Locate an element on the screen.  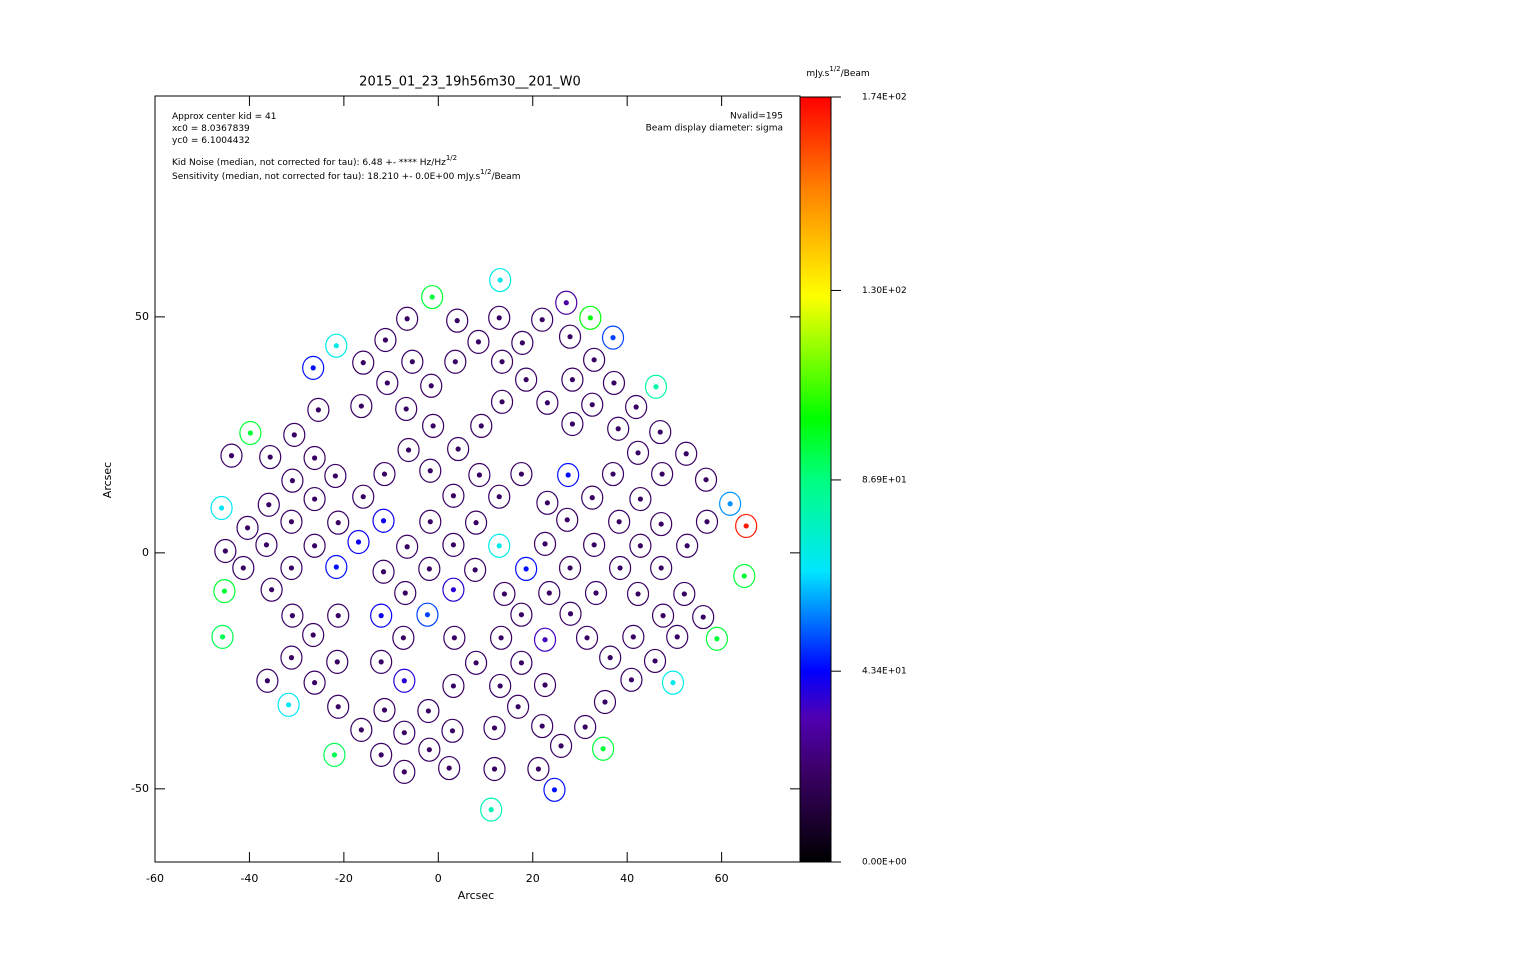
colorbar-tick-label: 1.30E+02 is located at coordinates (884, 291).